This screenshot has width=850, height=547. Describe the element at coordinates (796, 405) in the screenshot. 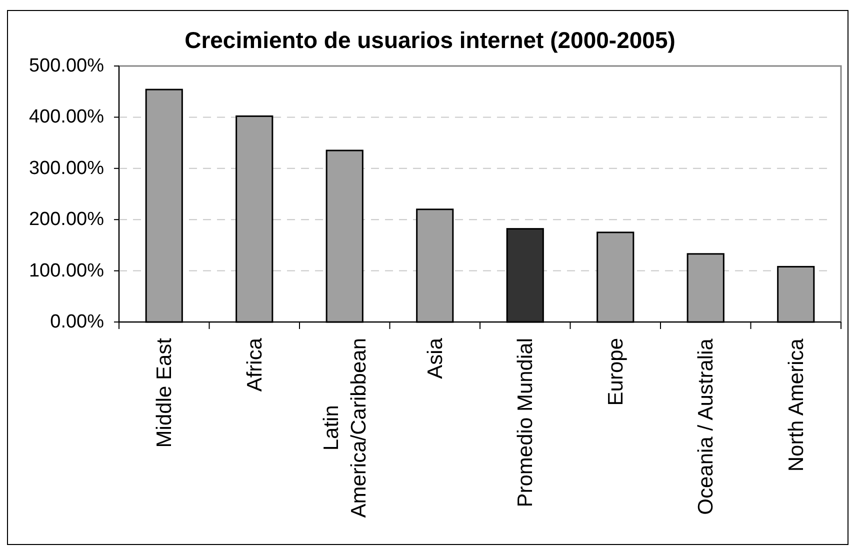

I see `x-tick-label: North America` at that location.